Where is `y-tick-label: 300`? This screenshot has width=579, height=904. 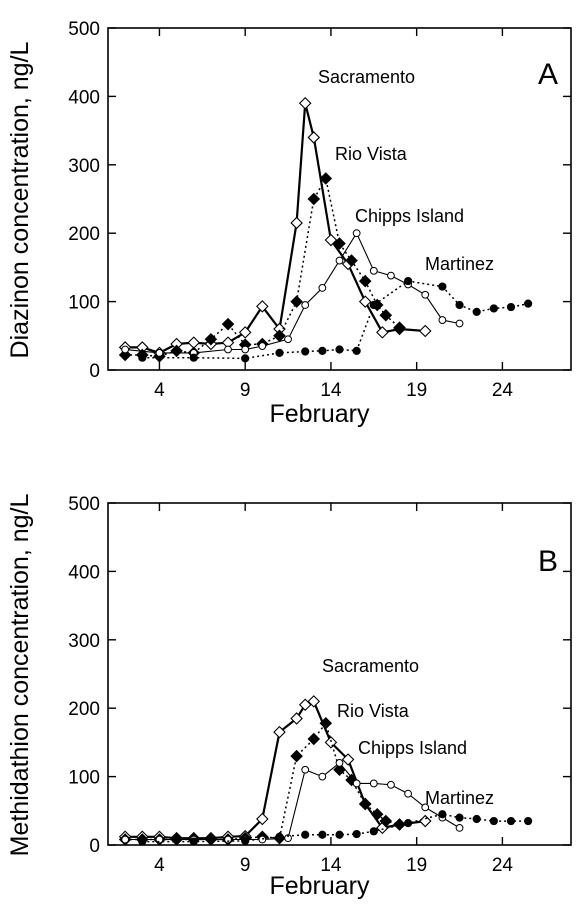
y-tick-label: 300 is located at coordinates (84, 641).